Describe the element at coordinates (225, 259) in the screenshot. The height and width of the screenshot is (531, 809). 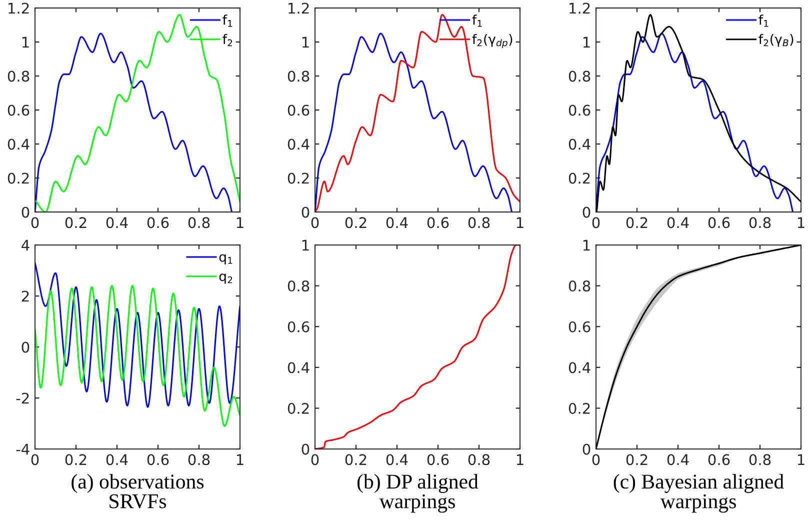
I see `legend-label: q$_{1}$` at that location.